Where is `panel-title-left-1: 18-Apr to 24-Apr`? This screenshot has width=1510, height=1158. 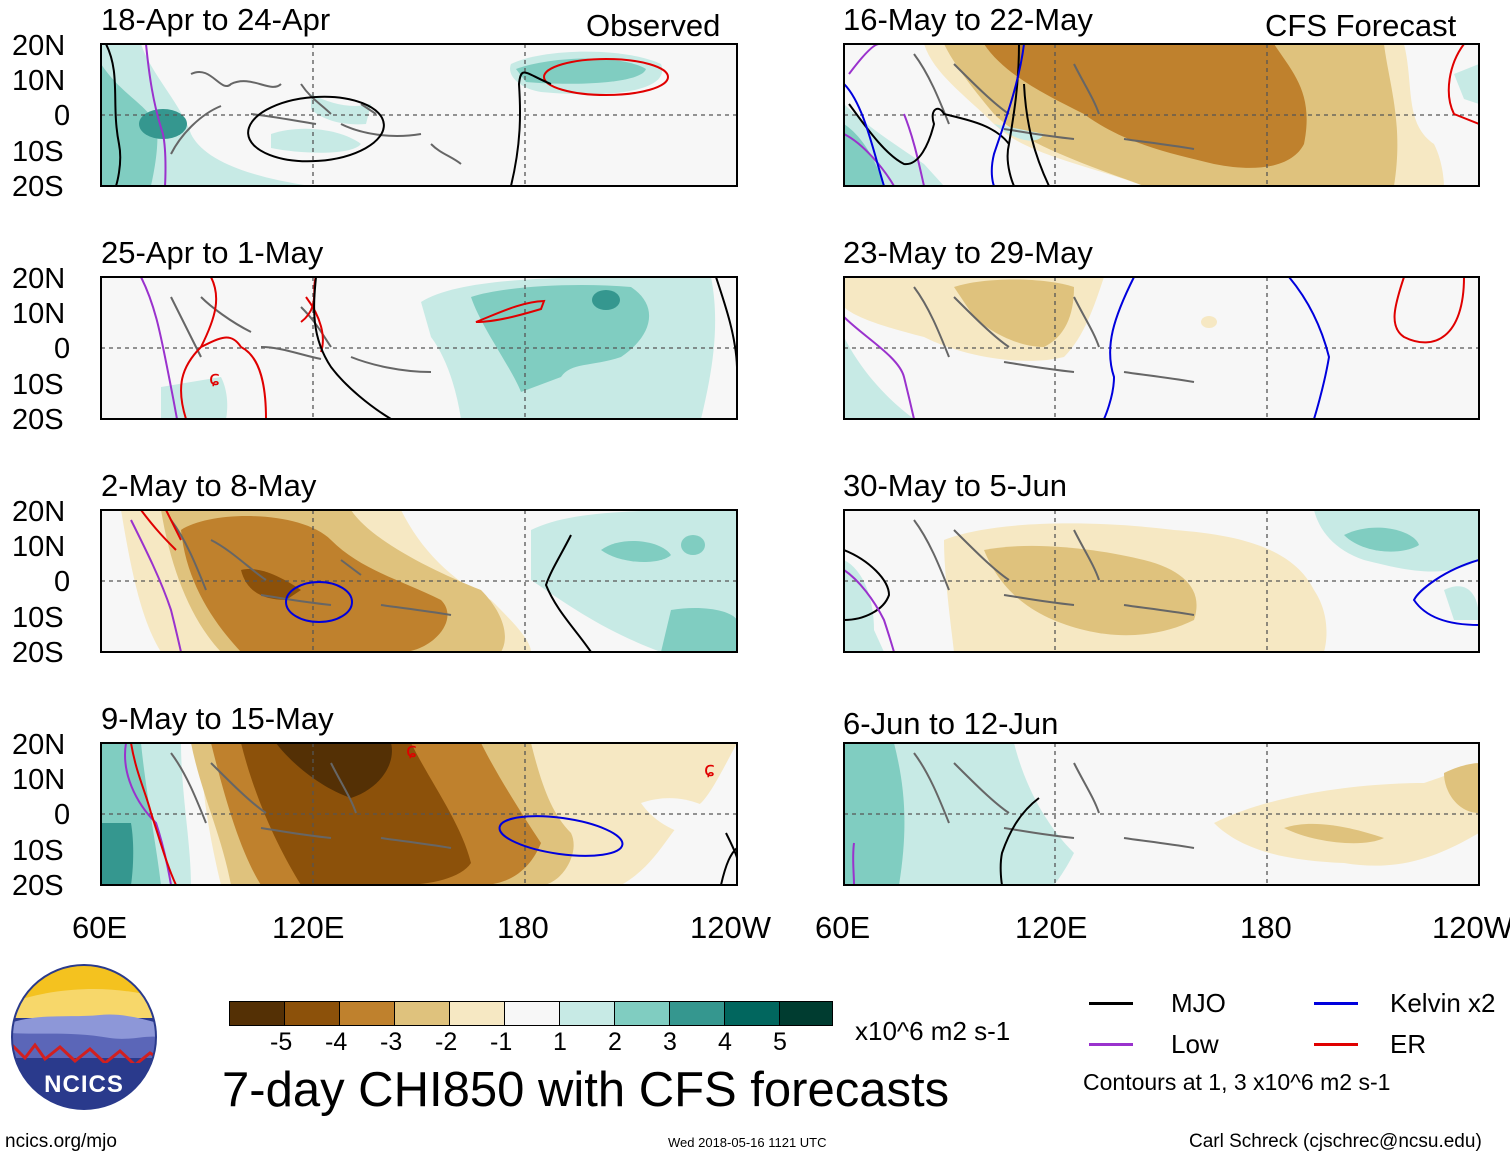
panel-title-left-1: 18-Apr to 24-Apr is located at coordinates (216, 19).